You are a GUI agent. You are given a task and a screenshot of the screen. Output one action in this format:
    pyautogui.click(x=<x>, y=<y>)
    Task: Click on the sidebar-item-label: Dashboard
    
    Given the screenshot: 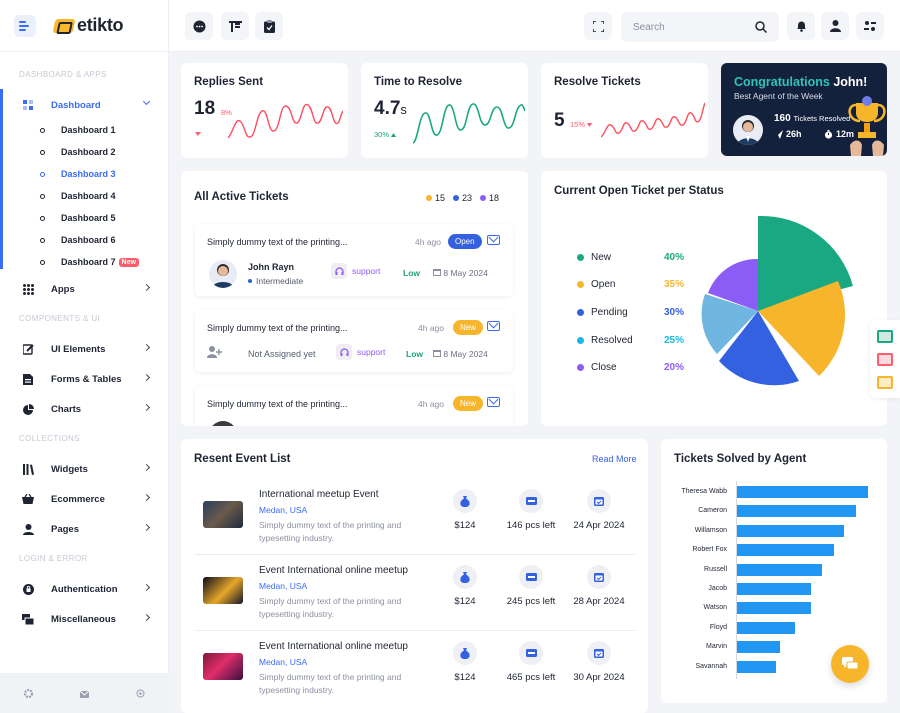 What is the action you would take?
    pyautogui.click(x=76, y=105)
    